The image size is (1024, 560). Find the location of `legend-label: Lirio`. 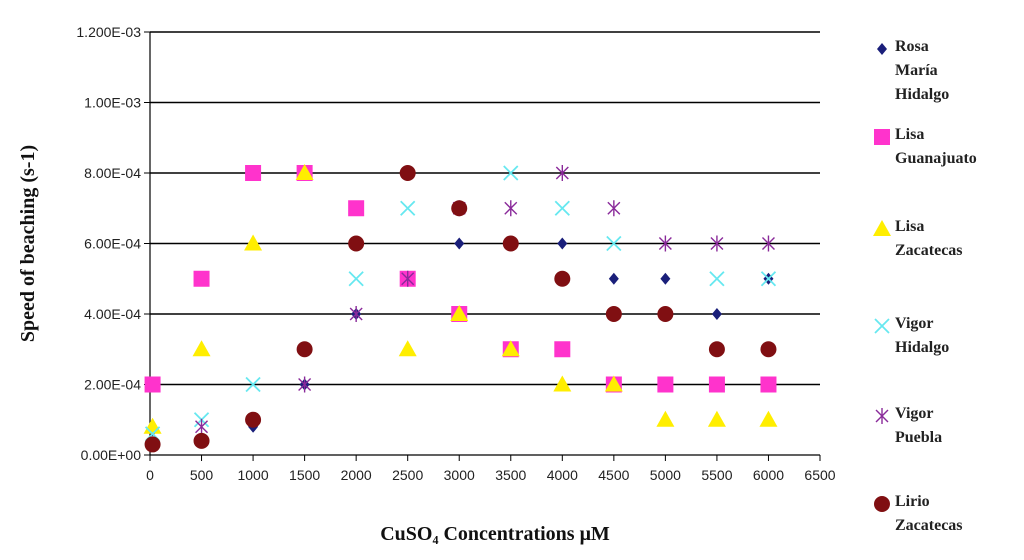

legend-label: Lirio is located at coordinates (912, 501).